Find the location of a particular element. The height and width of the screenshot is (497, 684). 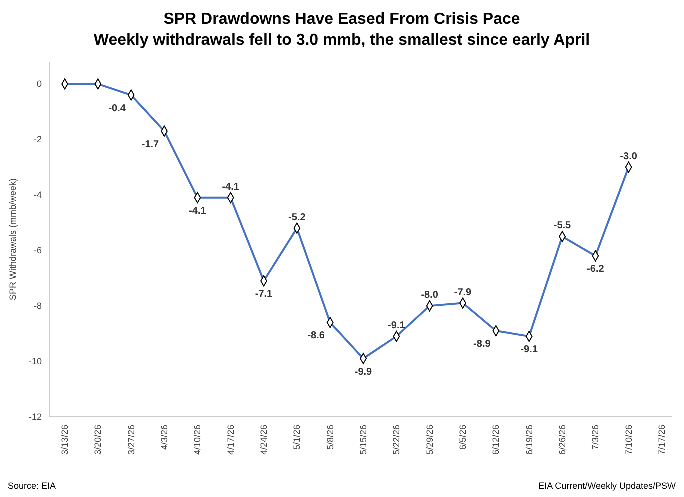

x-tick-label: 5/8/26 is located at coordinates (330, 437).